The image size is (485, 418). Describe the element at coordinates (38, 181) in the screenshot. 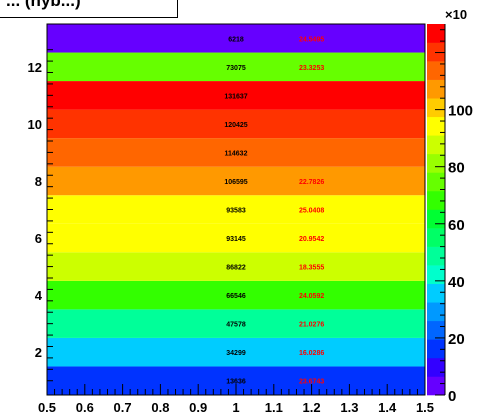

I see `y-tick-label: 8` at that location.